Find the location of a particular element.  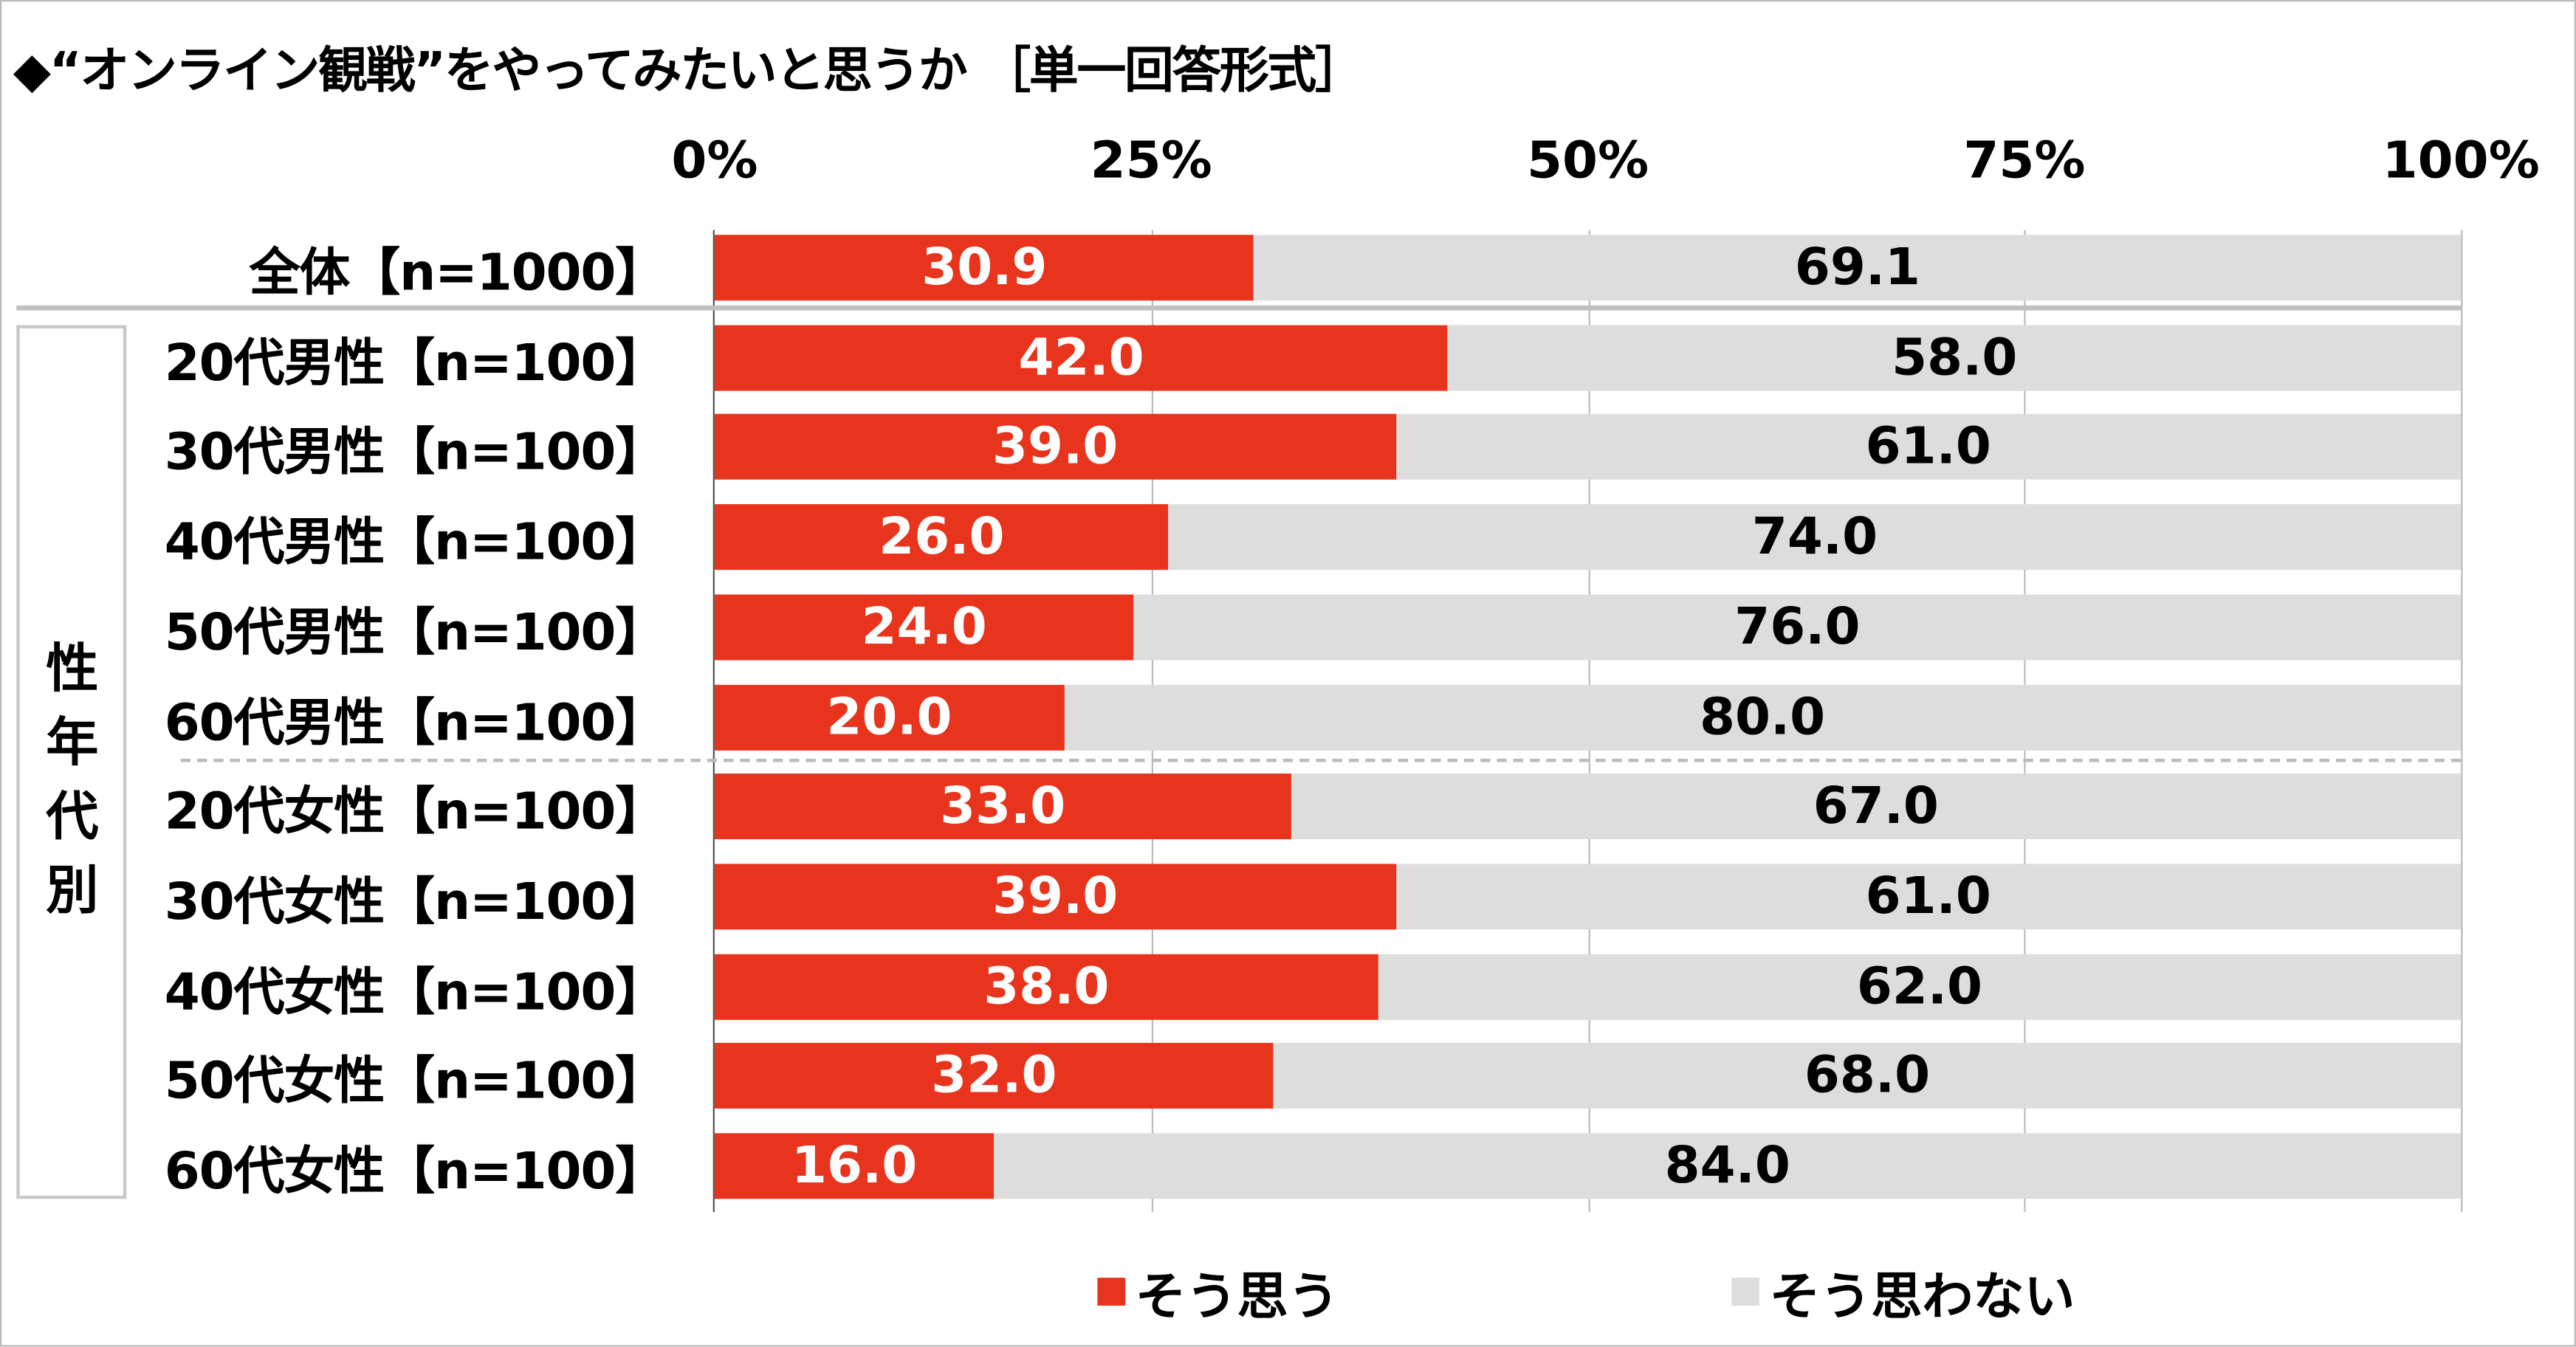

x-tick-label: 0% is located at coordinates (714, 161).